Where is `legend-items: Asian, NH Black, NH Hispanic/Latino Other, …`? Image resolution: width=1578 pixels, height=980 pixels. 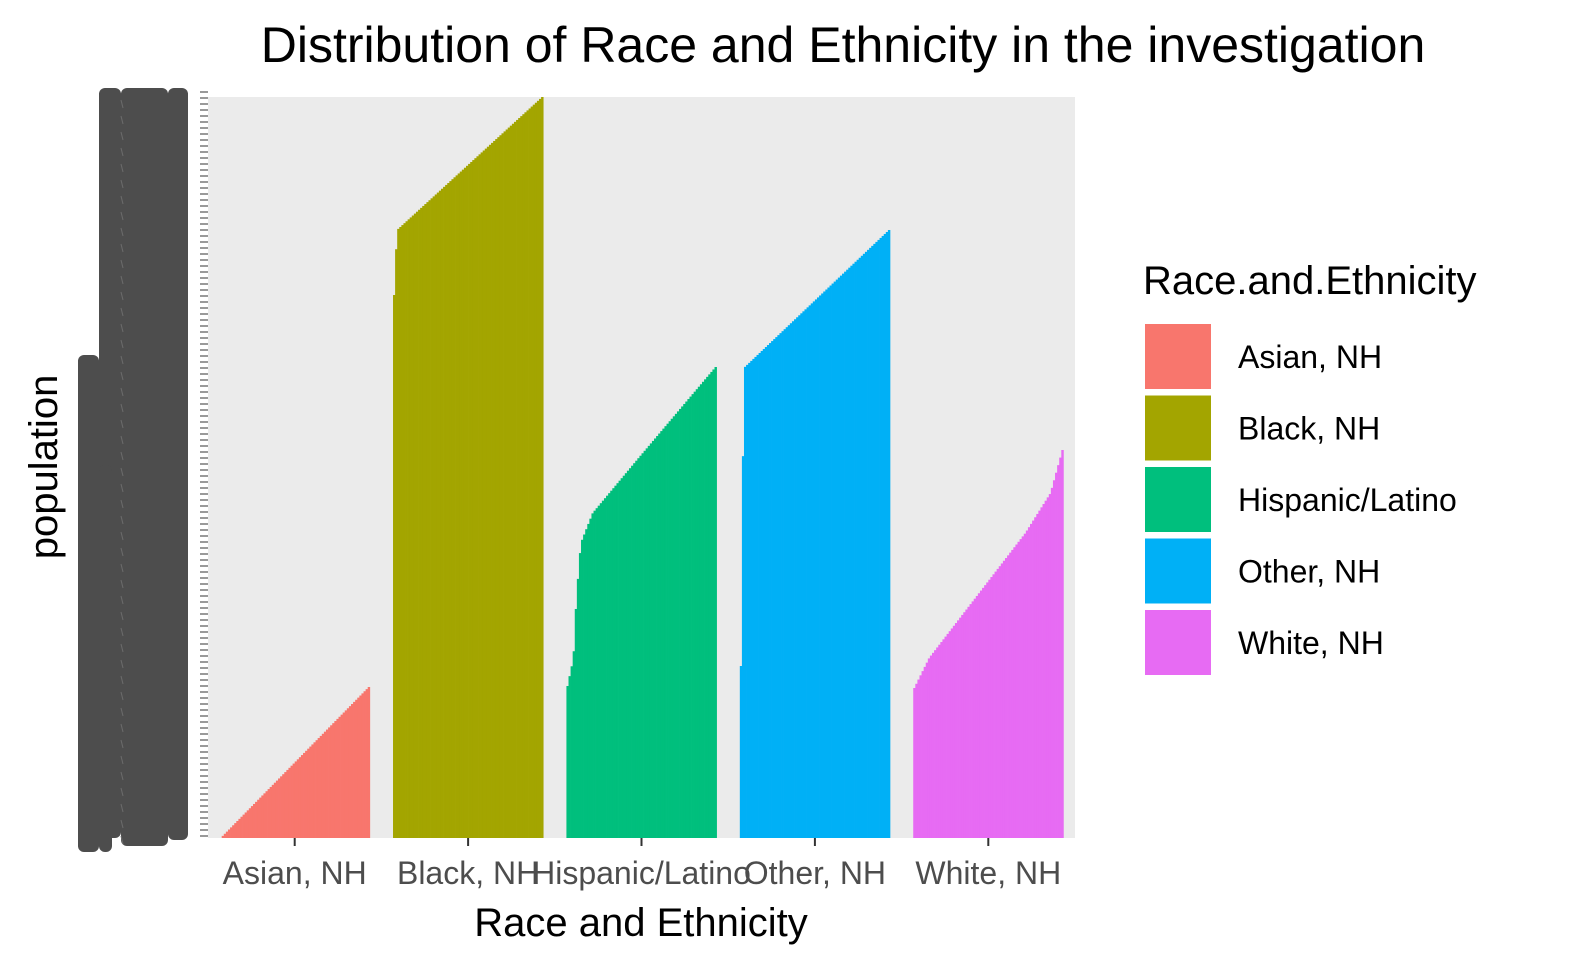
legend-items: Asian, NH Black, NH Hispanic/Latino Other, … is located at coordinates (1301, 499).